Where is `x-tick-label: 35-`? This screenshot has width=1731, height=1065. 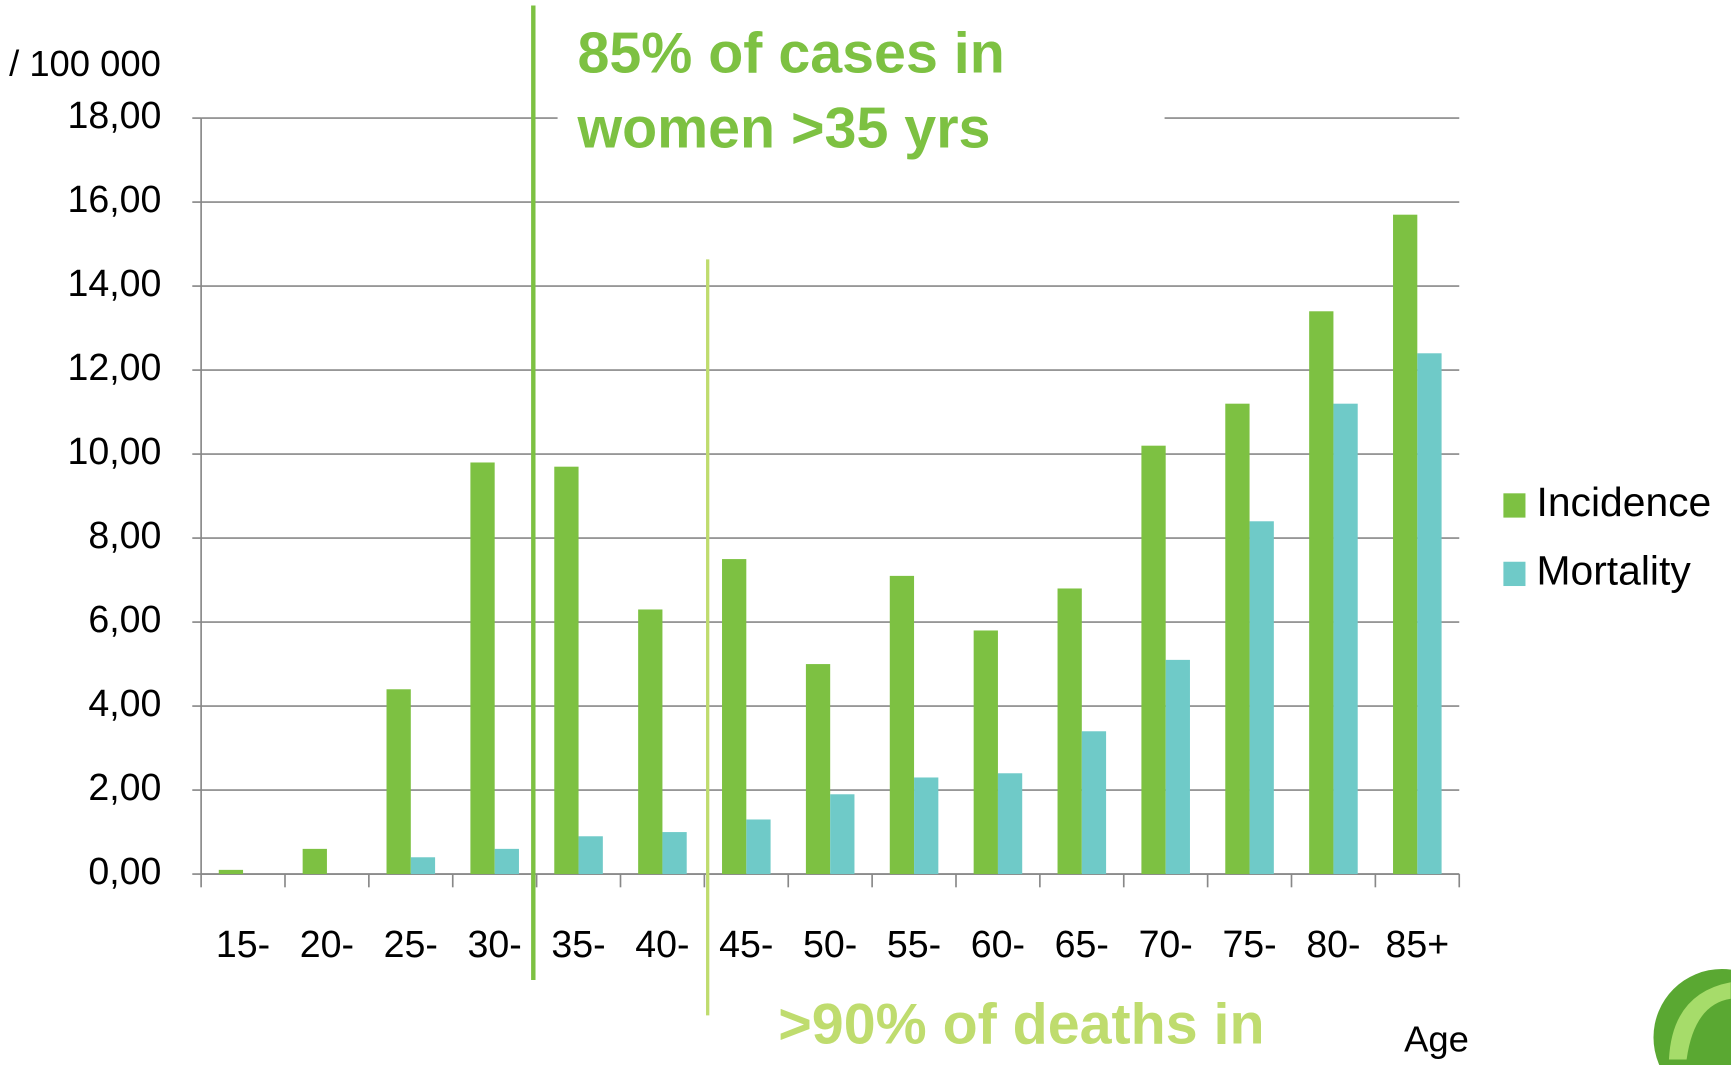
x-tick-label: 35- is located at coordinates (578, 944).